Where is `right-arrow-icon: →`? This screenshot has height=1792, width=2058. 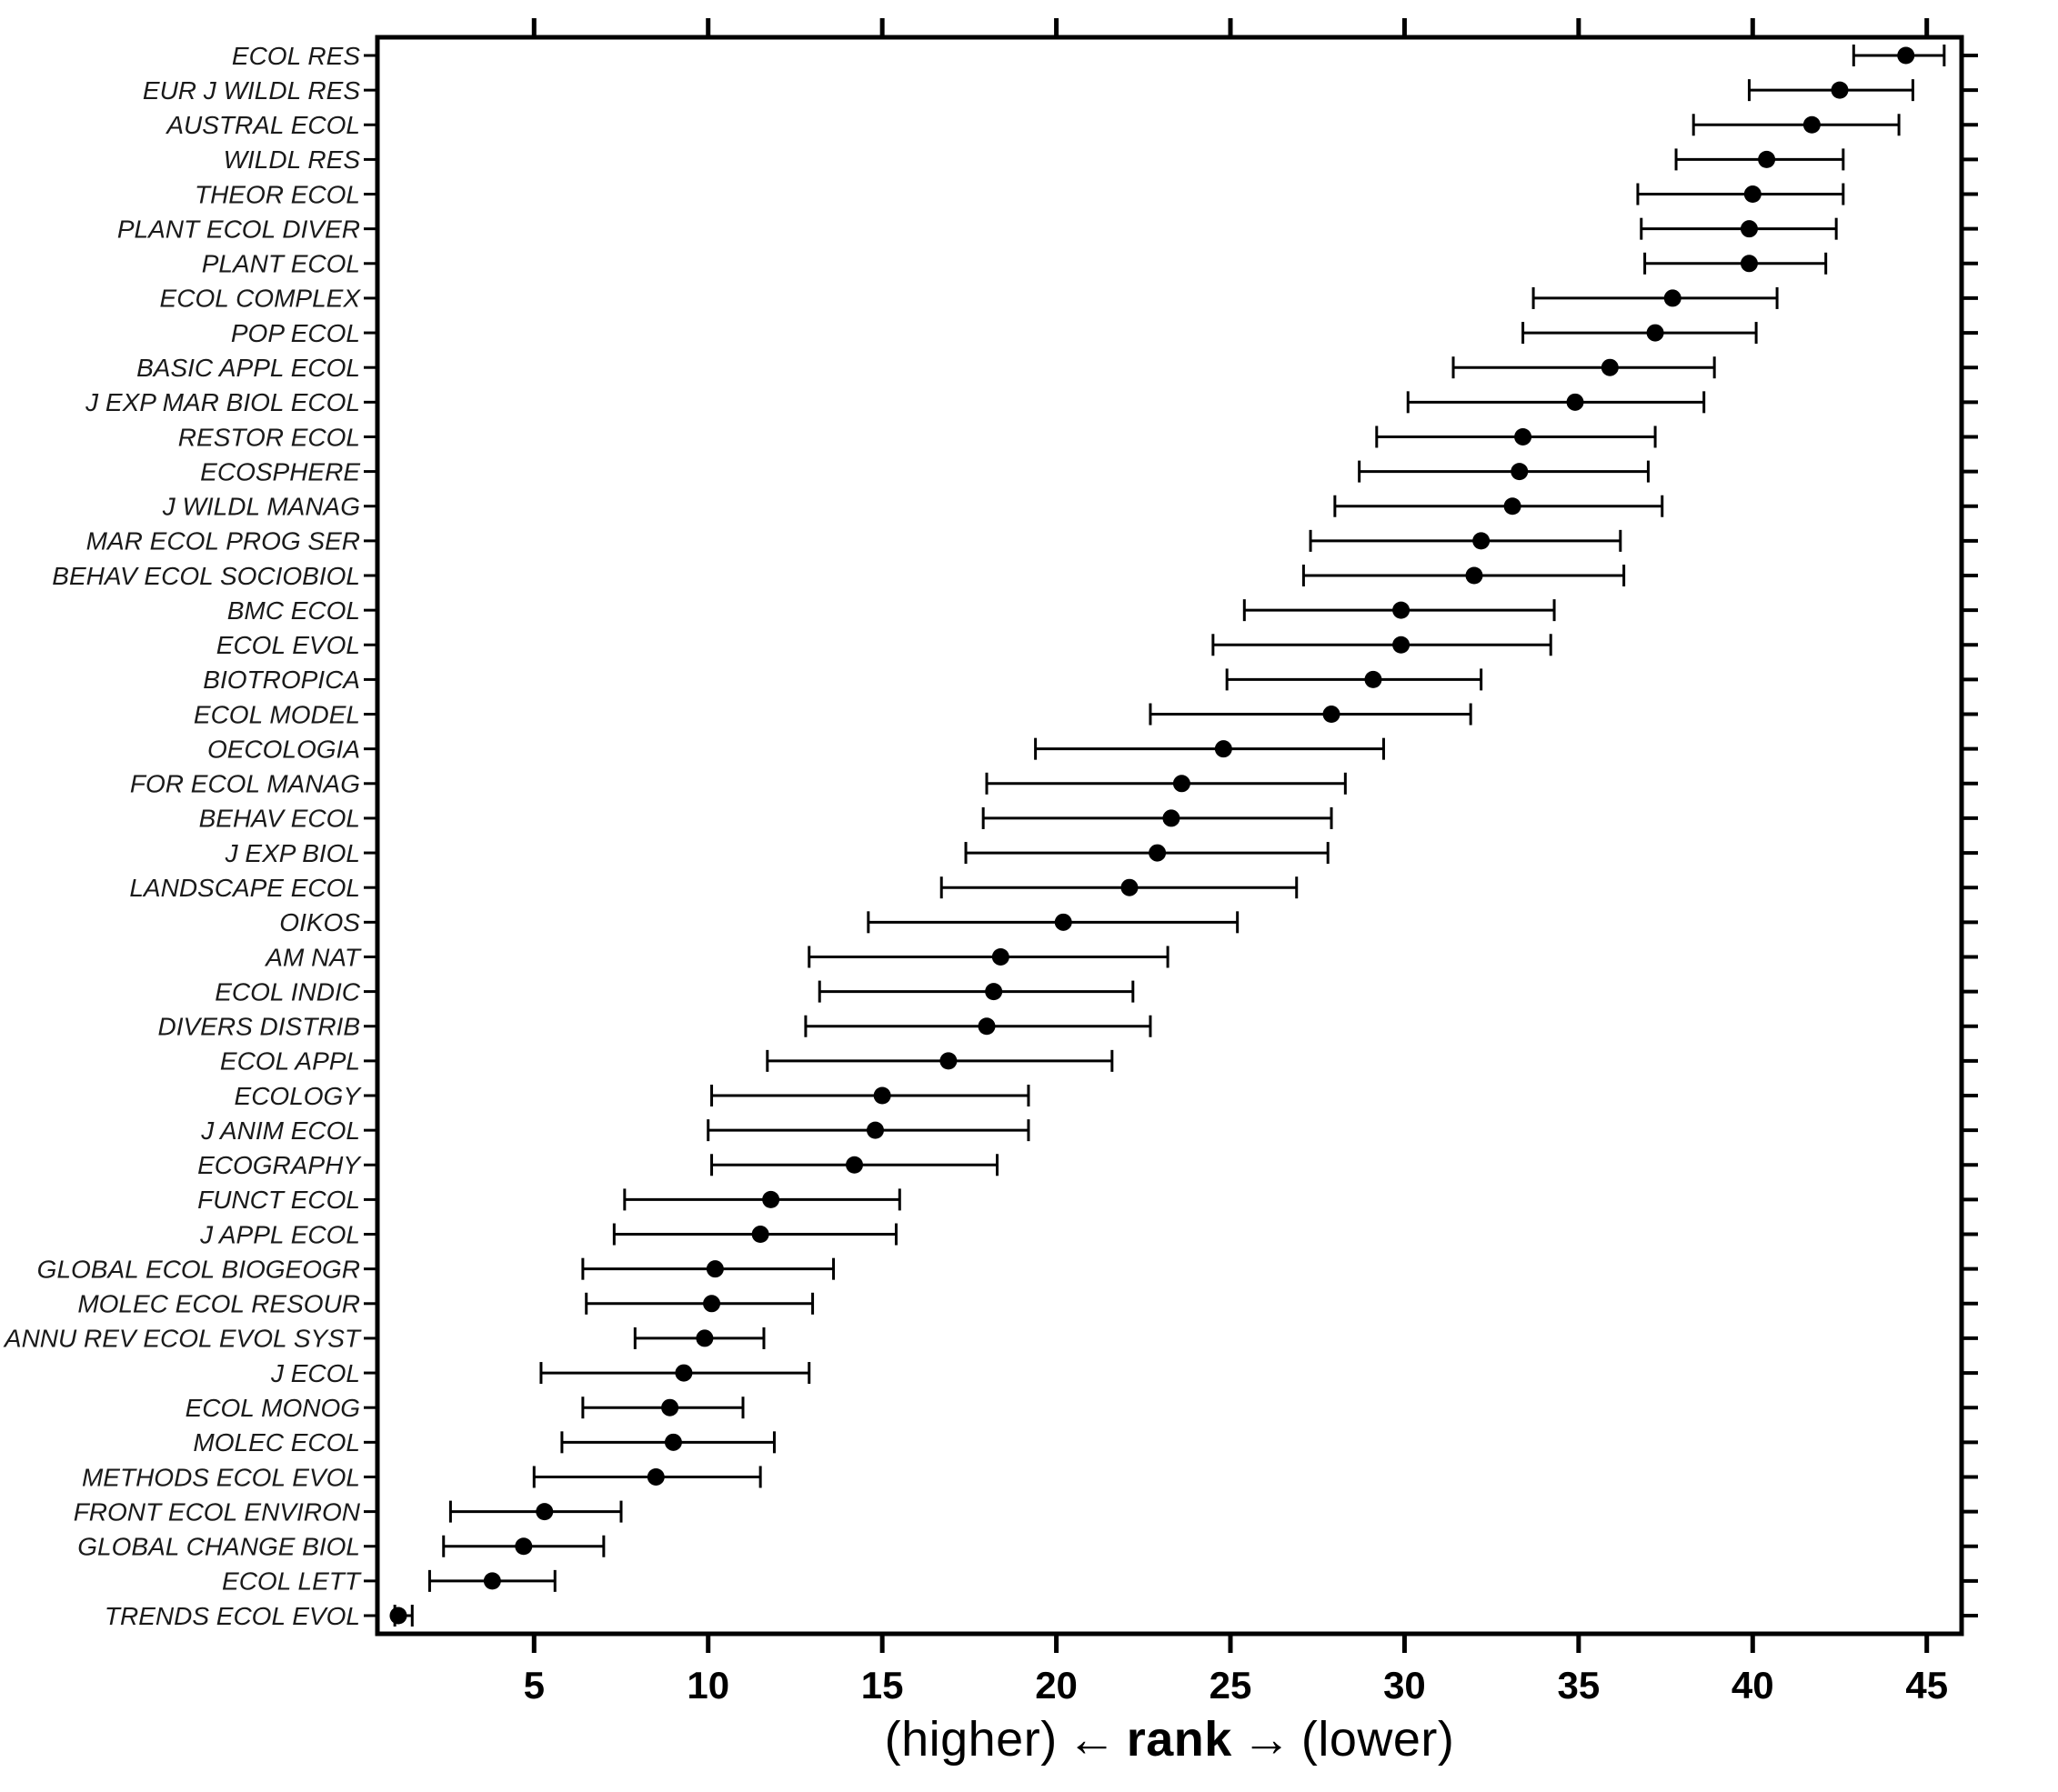 right-arrow-icon: → is located at coordinates (1266, 1739).